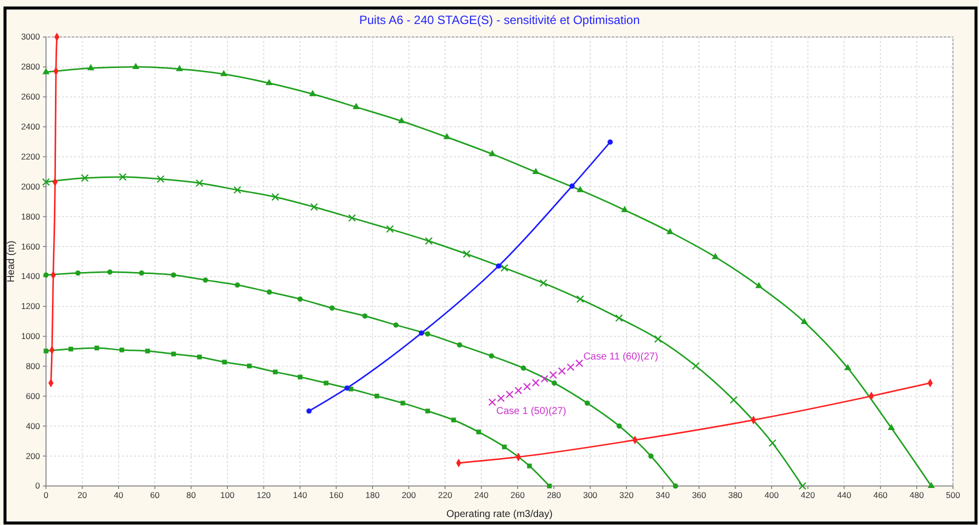 The image size is (979, 525). I want to click on x-tick-label: 400, so click(771, 495).